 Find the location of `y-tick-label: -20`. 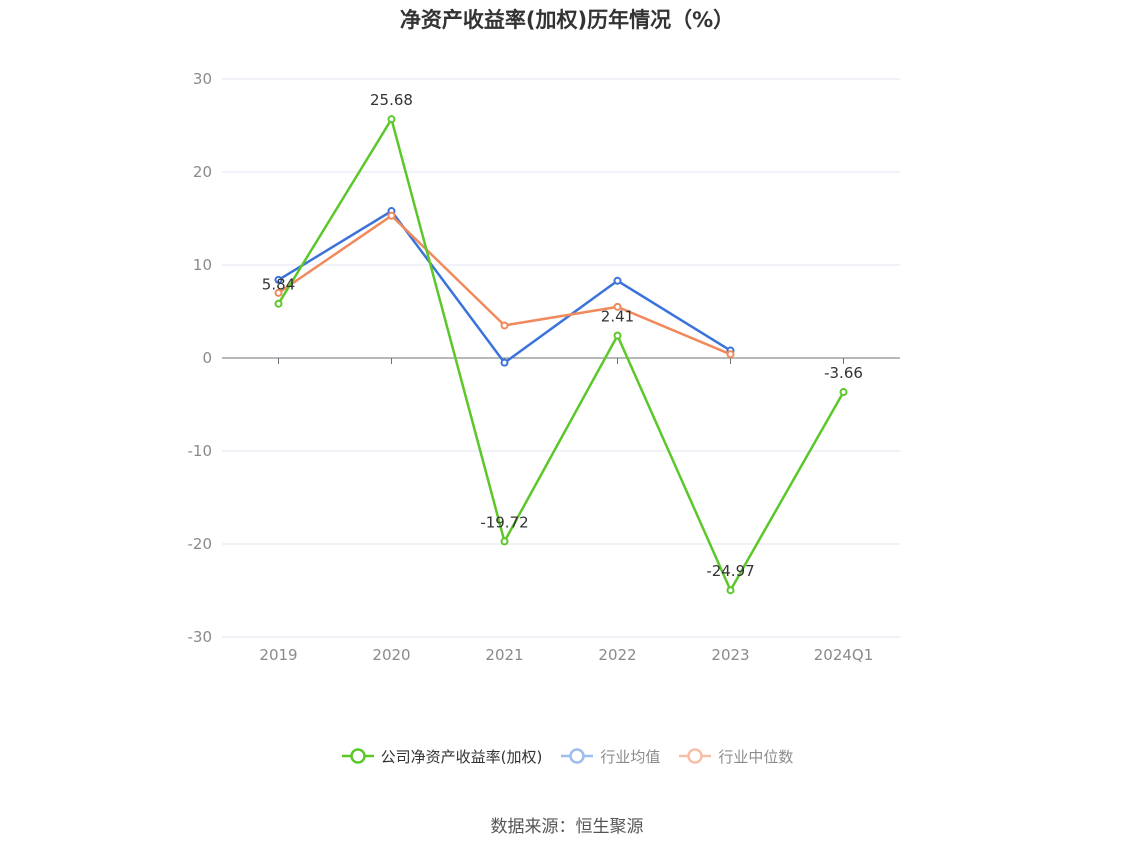

y-tick-label: -20 is located at coordinates (200, 544).